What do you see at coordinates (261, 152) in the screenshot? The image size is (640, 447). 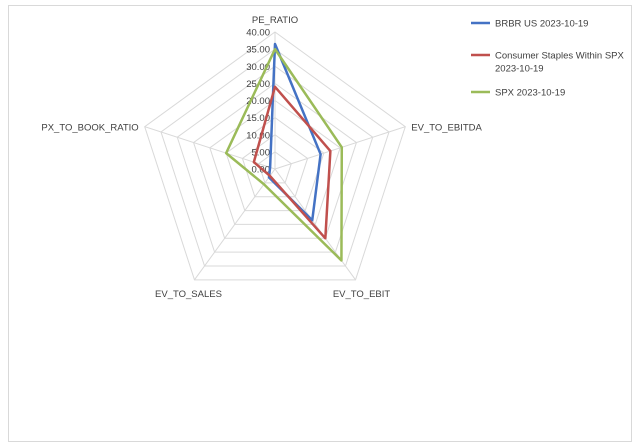 I see `tick-label: 5.00` at bounding box center [261, 152].